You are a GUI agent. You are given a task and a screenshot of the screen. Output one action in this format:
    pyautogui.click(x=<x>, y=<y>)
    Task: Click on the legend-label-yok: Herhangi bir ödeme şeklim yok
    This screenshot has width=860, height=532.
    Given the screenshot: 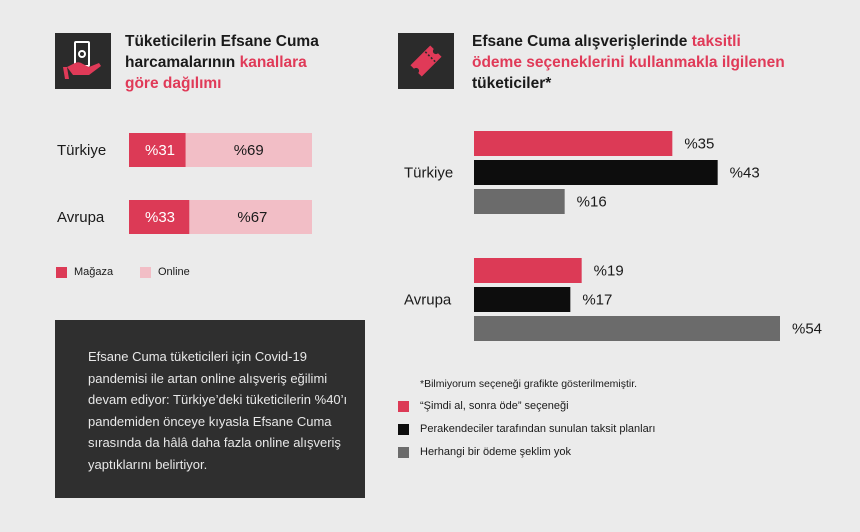 What is the action you would take?
    pyautogui.click(x=496, y=452)
    